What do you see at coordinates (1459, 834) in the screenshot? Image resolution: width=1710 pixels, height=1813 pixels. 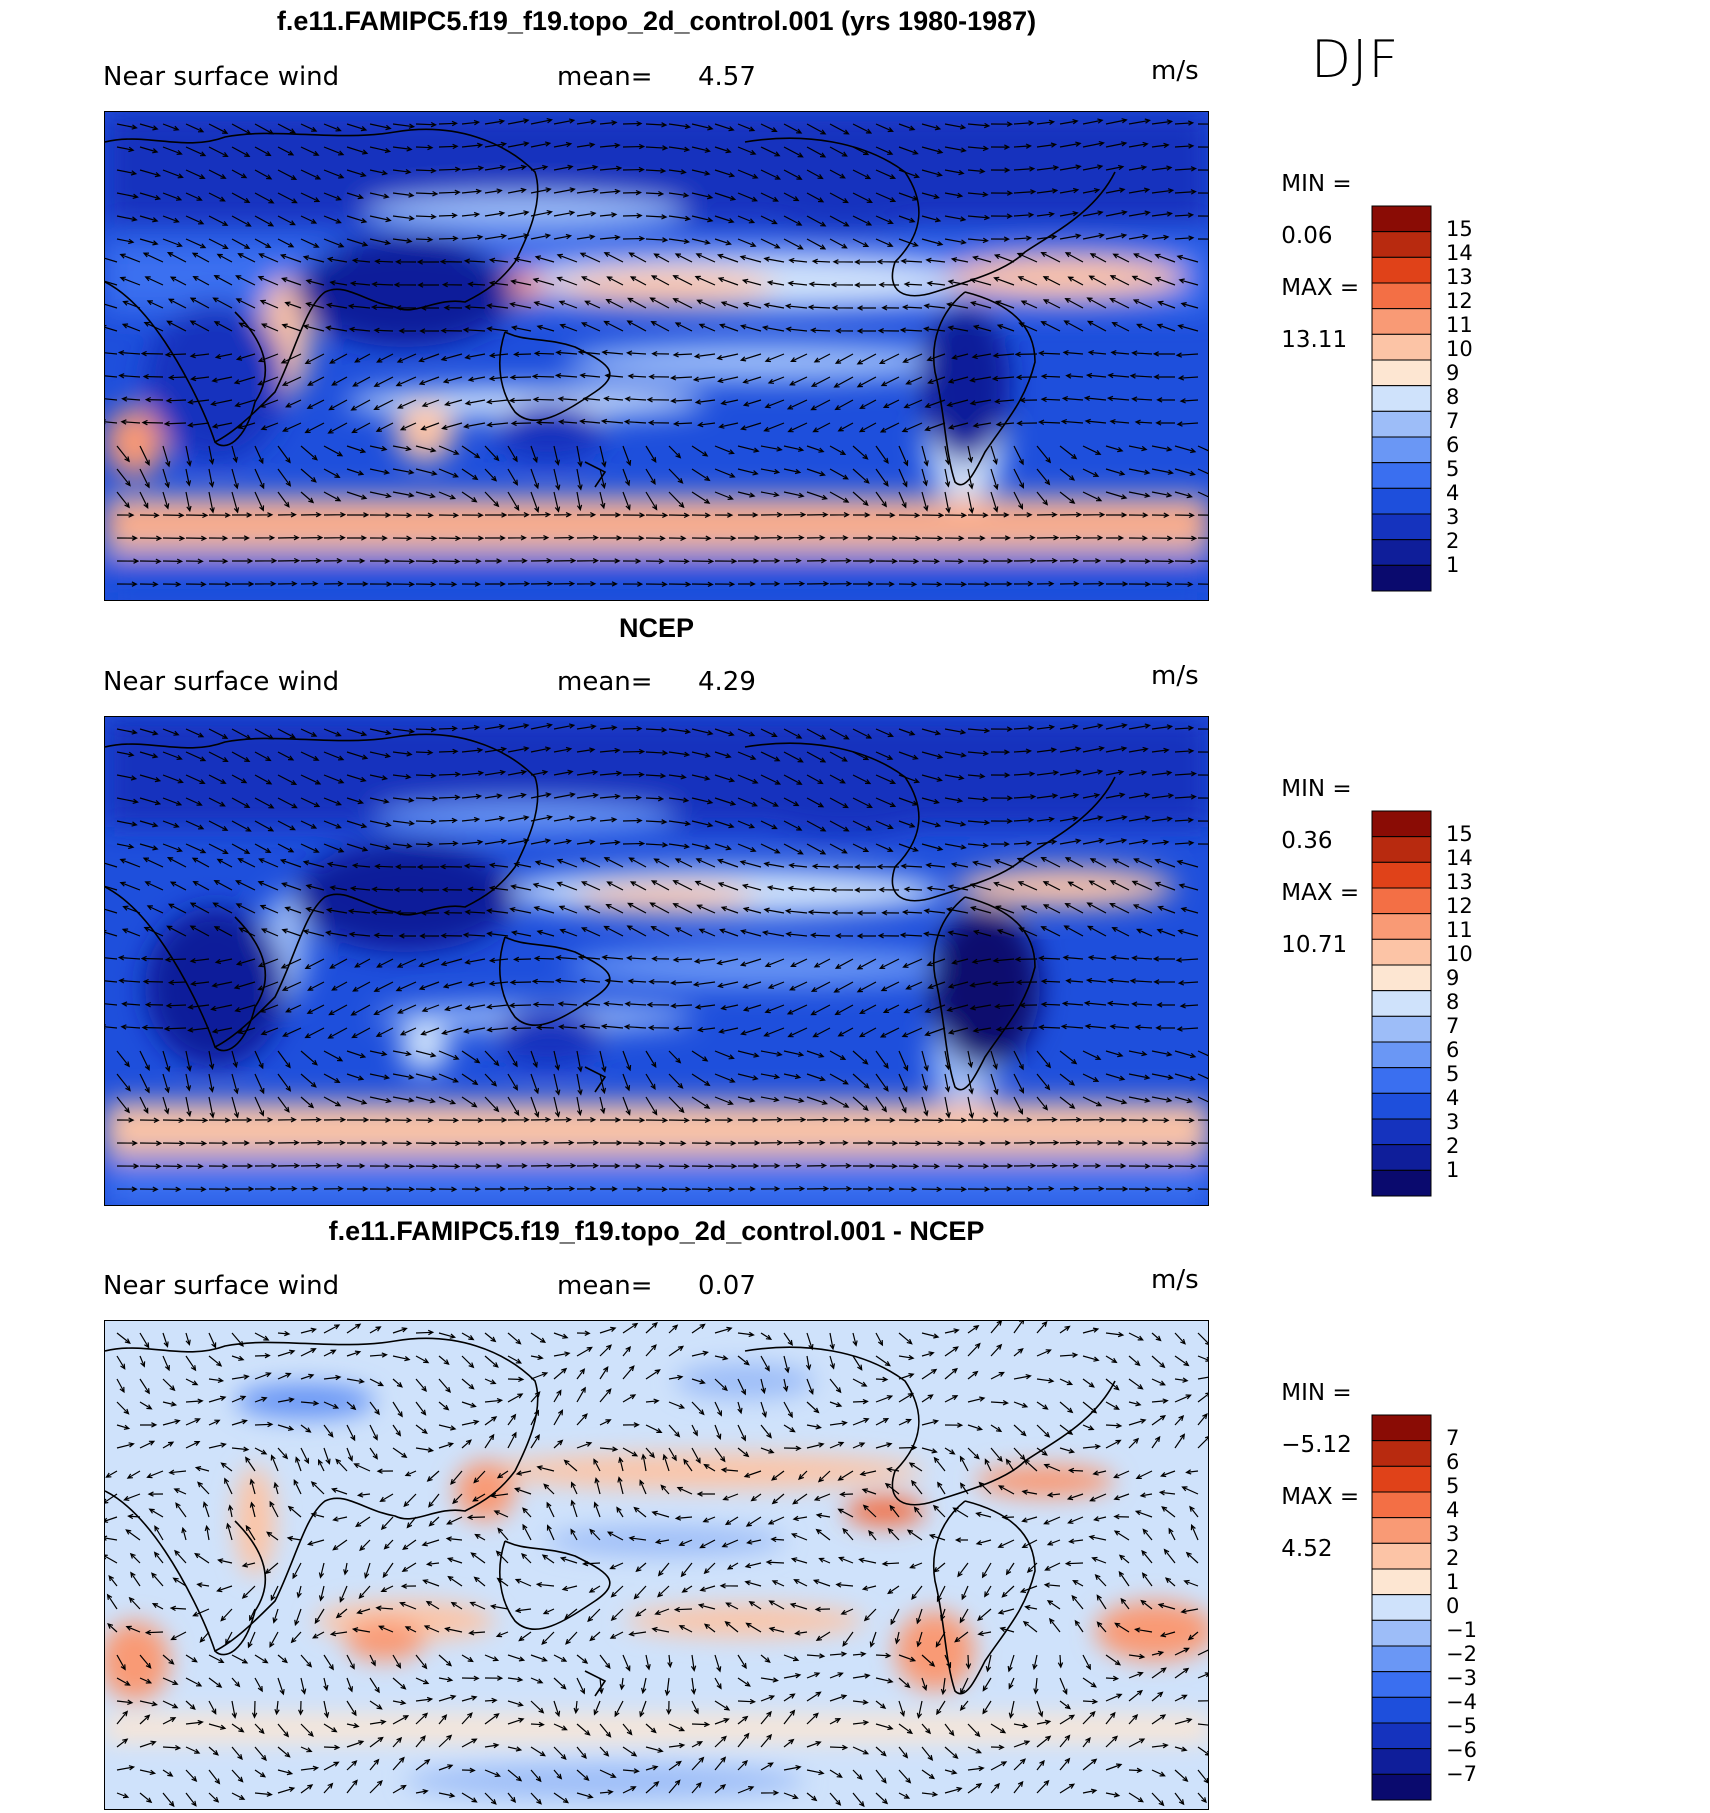 I see `colorbar-label: 15` at bounding box center [1459, 834].